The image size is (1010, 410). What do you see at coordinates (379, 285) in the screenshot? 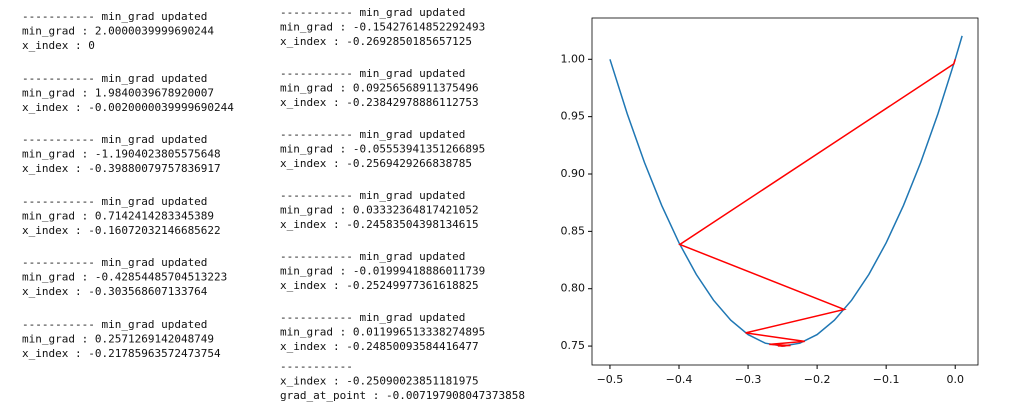
I see `log-line: x_index : -0.25249977361618825` at bounding box center [379, 285].